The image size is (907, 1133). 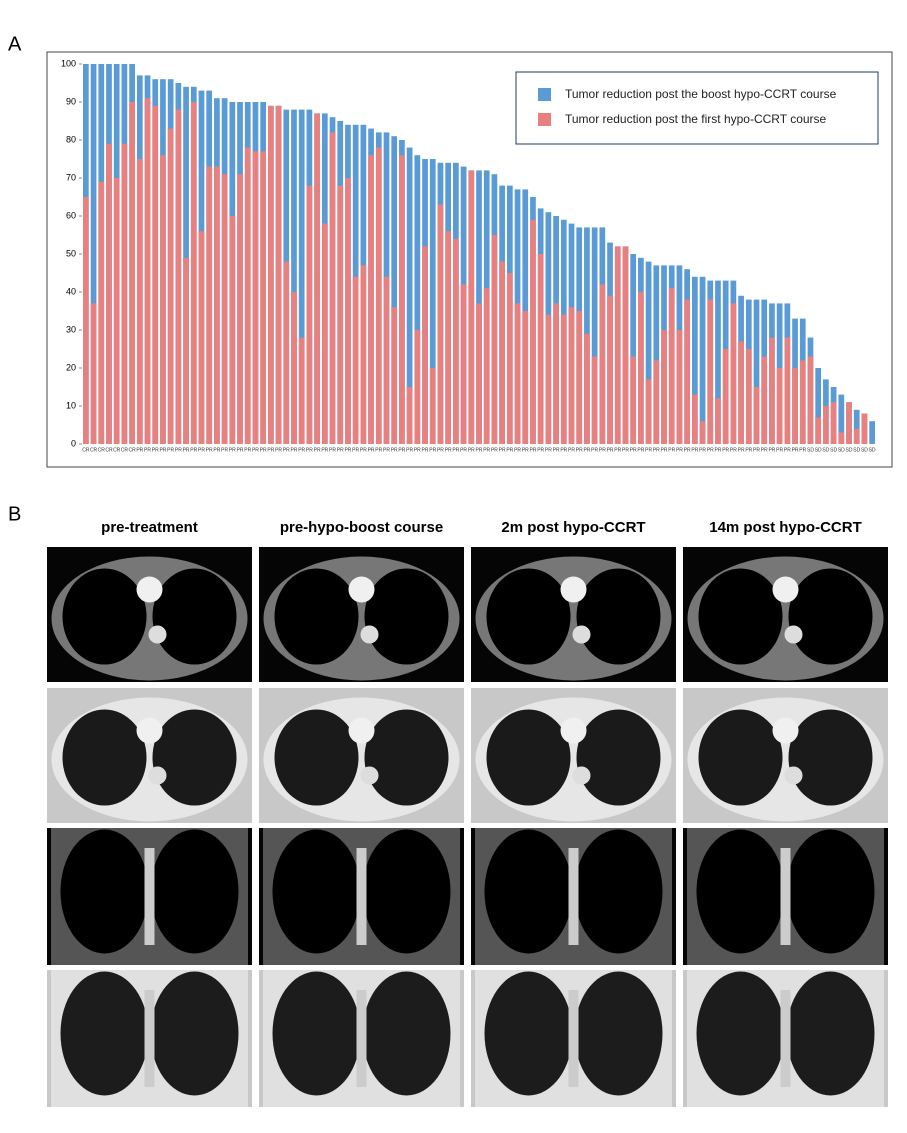 What do you see at coordinates (785, 527) in the screenshot?
I see `column-header: 14m post hypo-CCRT` at bounding box center [785, 527].